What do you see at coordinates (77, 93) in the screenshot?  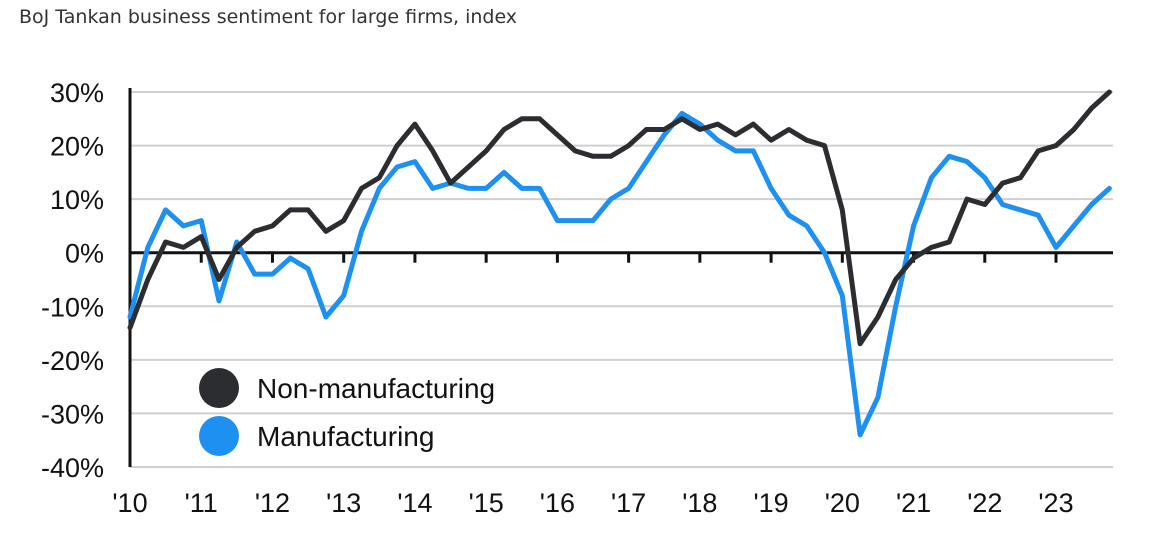 I see `y-tick-label: 30%` at bounding box center [77, 93].